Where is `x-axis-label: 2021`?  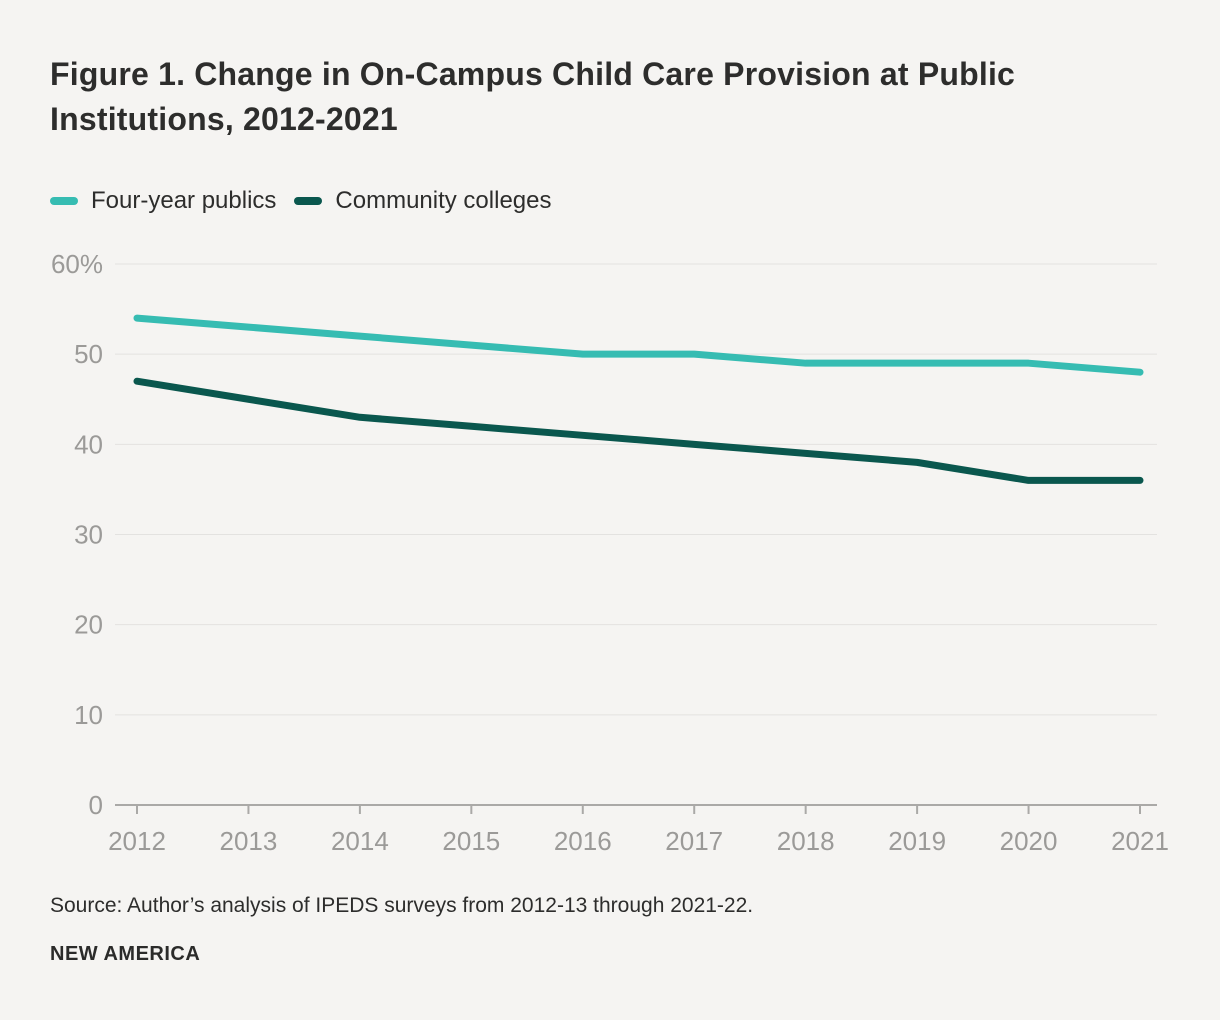 x-axis-label: 2021 is located at coordinates (1140, 841).